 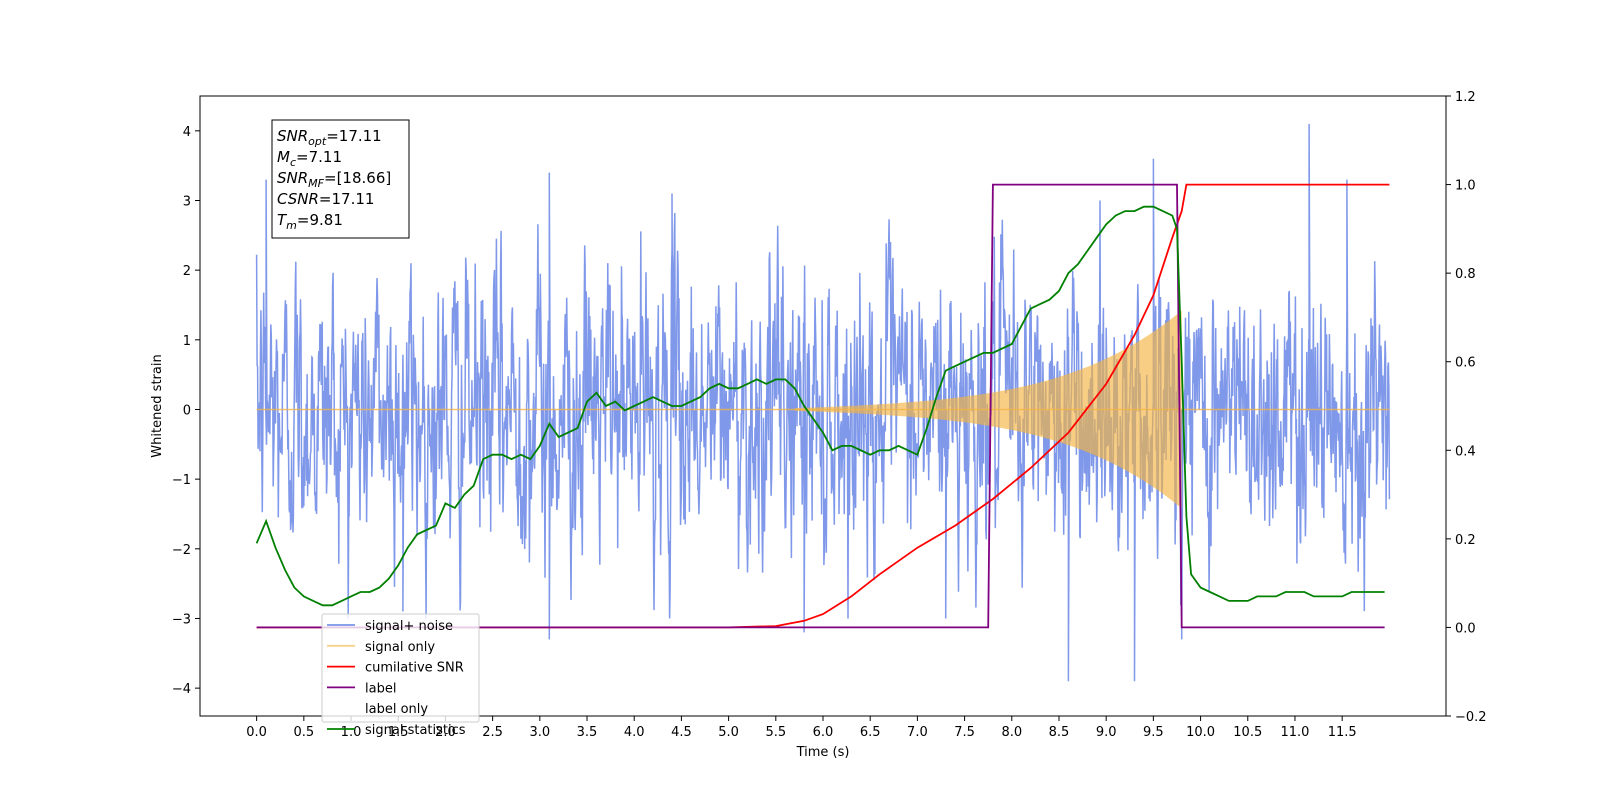 What do you see at coordinates (187, 271) in the screenshot?
I see `y-tick-label: 2` at bounding box center [187, 271].